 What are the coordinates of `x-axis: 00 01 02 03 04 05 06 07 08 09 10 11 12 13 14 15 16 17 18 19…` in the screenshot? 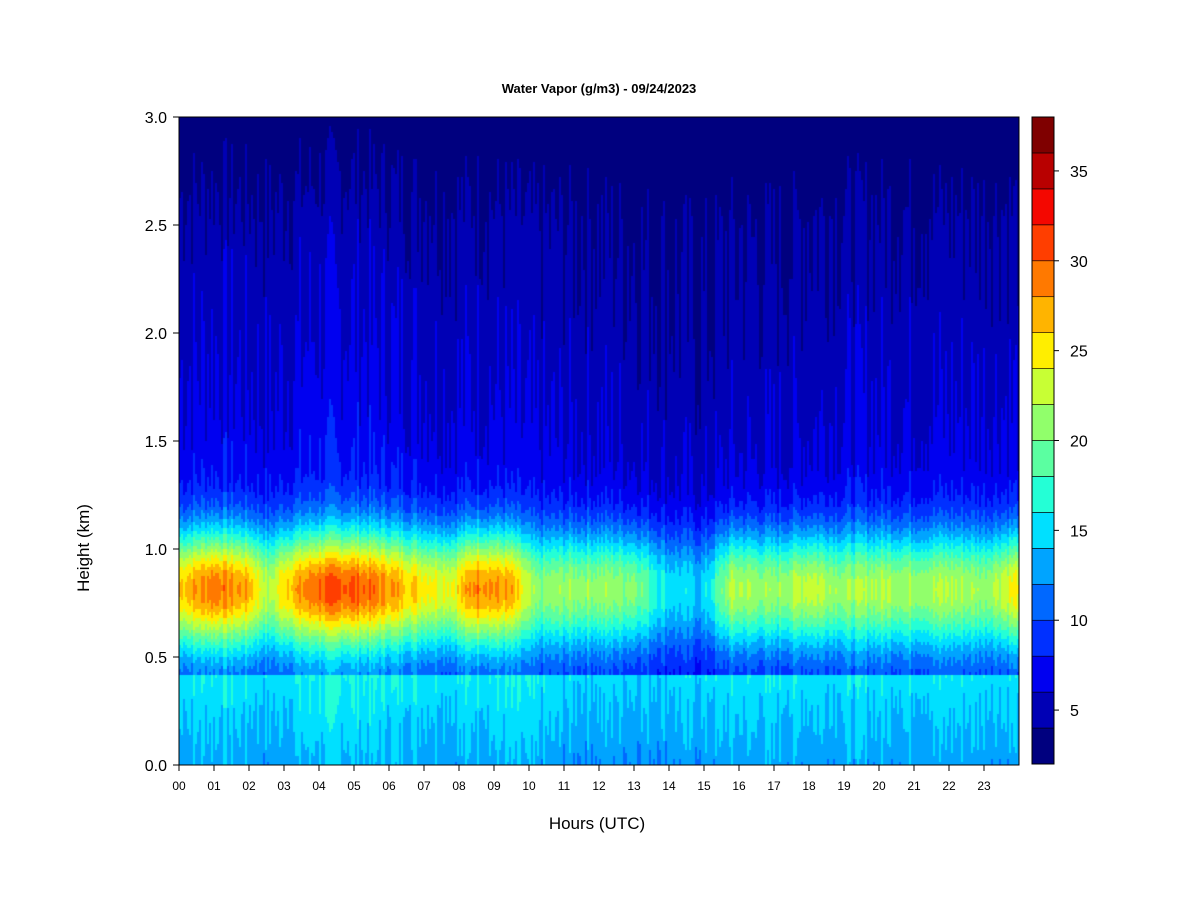 It's located at (595, 778).